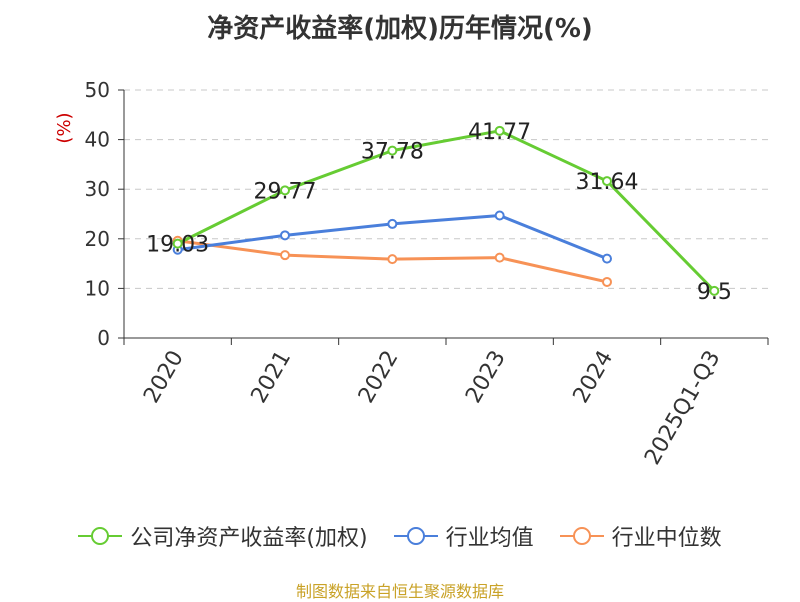 This screenshot has width=800, height=602. I want to click on data-label: 29.77, so click(285, 191).